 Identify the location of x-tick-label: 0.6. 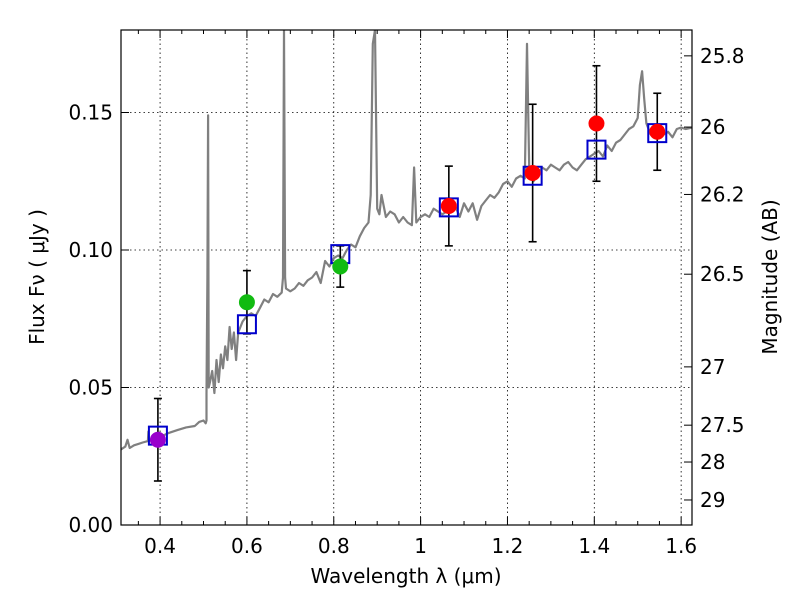
(247, 546).